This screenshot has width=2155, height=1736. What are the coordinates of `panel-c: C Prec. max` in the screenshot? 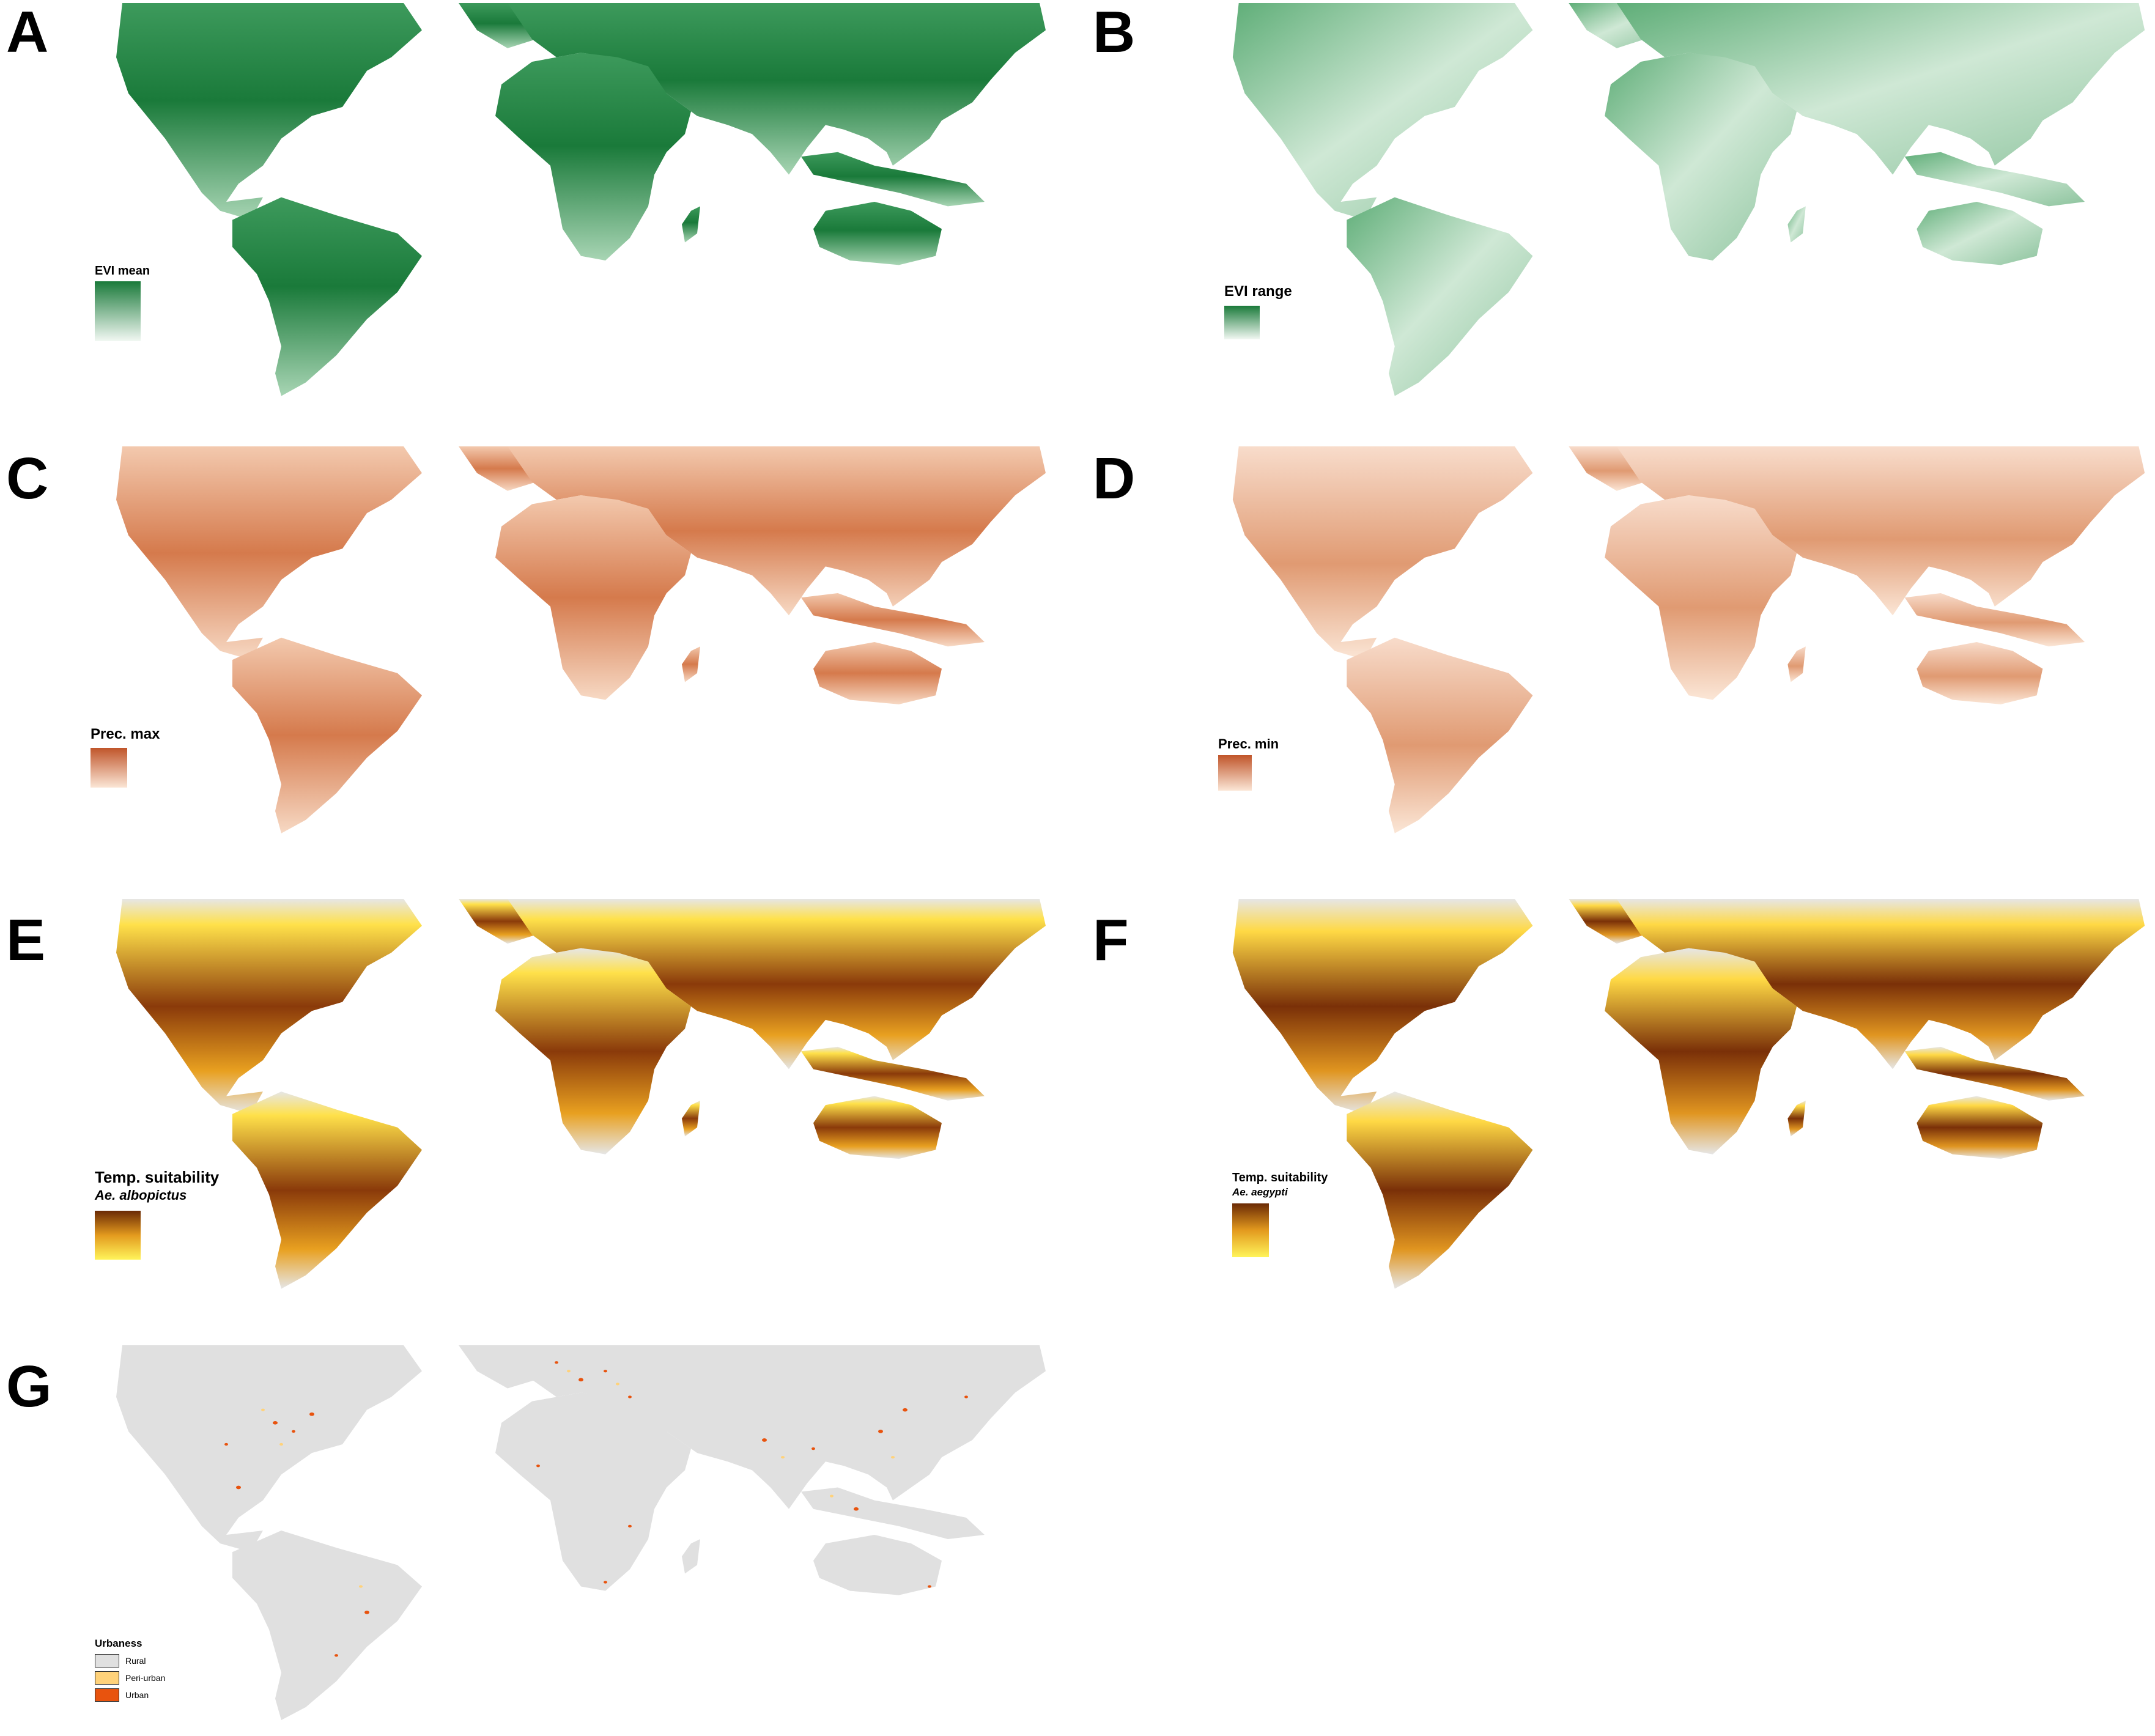 It's located at (539, 648).